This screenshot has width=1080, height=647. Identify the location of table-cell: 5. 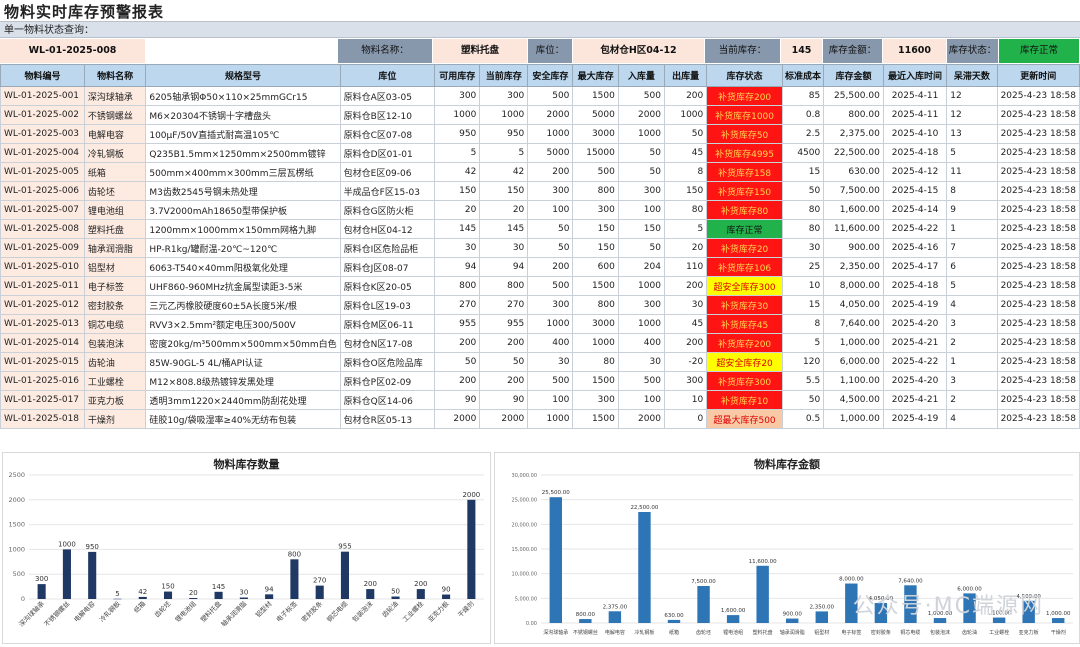
(457, 153).